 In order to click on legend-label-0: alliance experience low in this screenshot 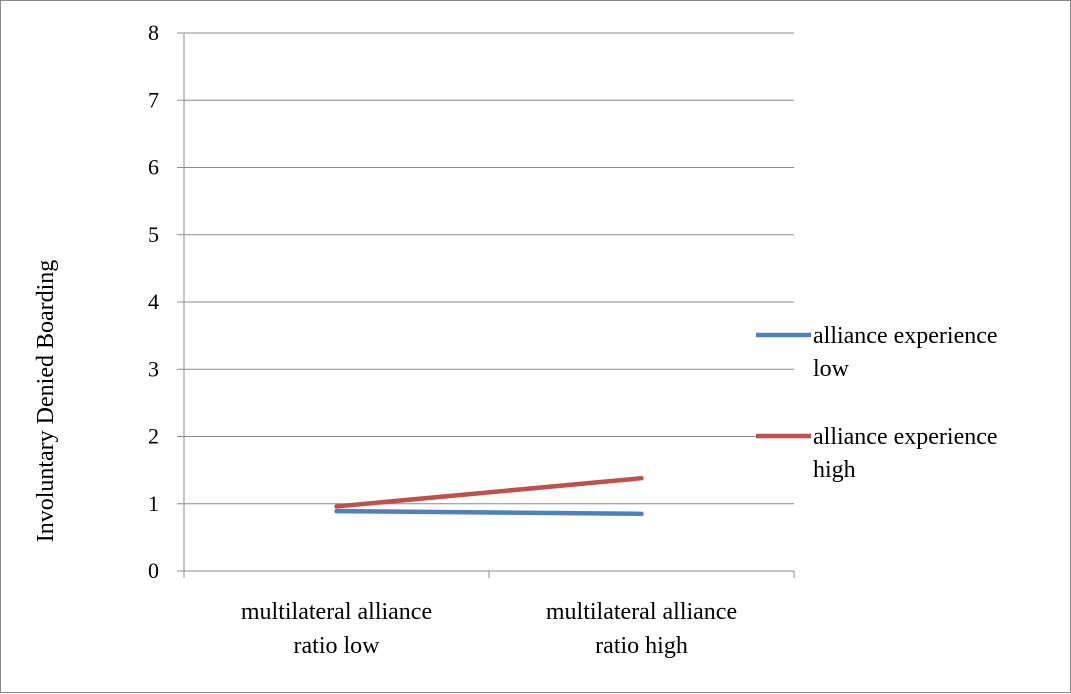, I will do `click(905, 352)`.